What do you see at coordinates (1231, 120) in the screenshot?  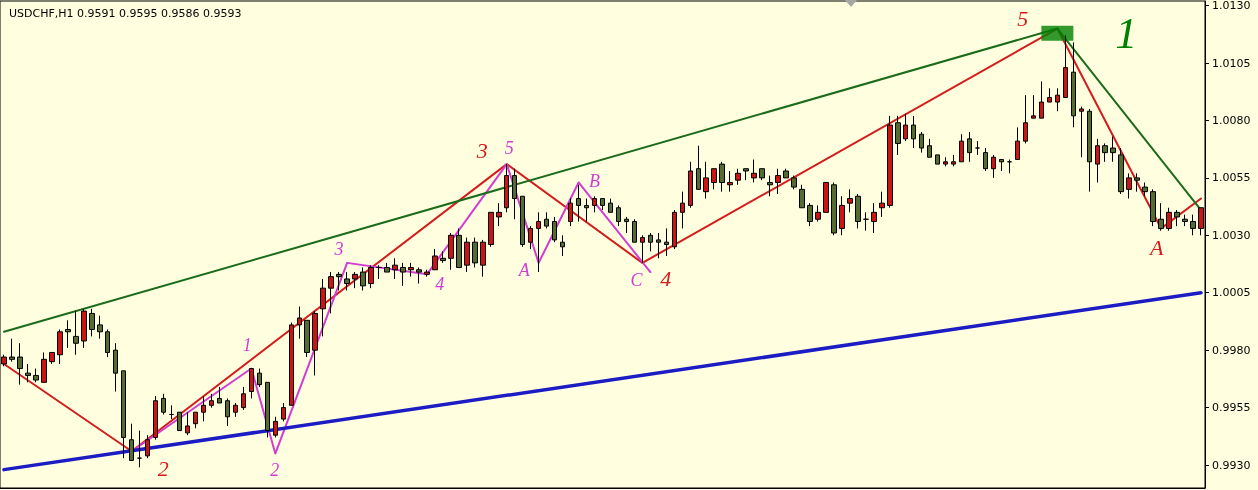 I see `y-tick-label: 1.0080` at bounding box center [1231, 120].